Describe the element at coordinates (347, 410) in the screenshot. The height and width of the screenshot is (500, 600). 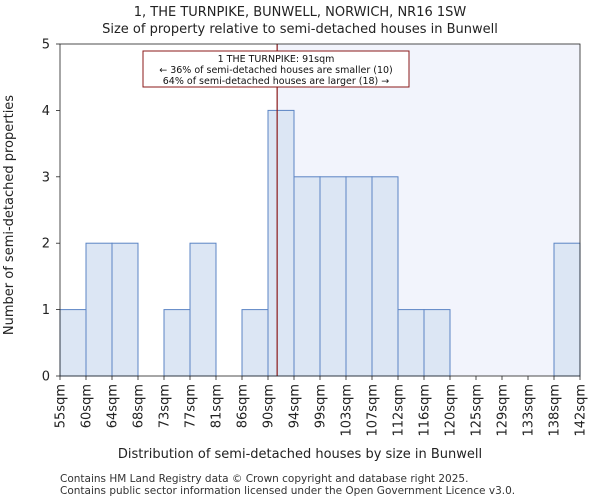
I see `x-tick-label: 103sqm` at that location.